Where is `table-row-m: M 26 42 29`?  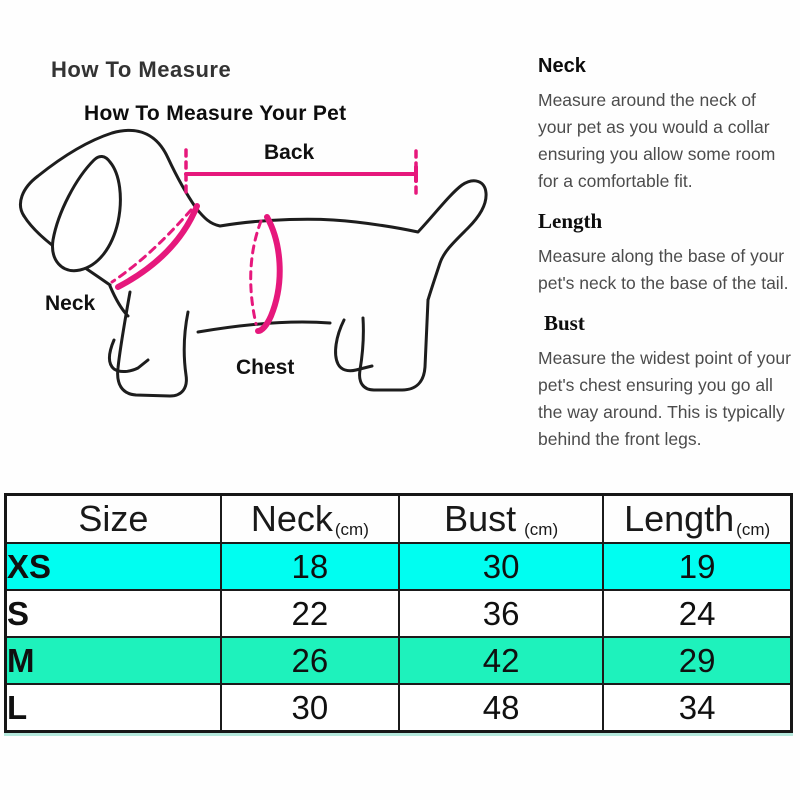
table-row-m: M 26 42 29 is located at coordinates (398, 660).